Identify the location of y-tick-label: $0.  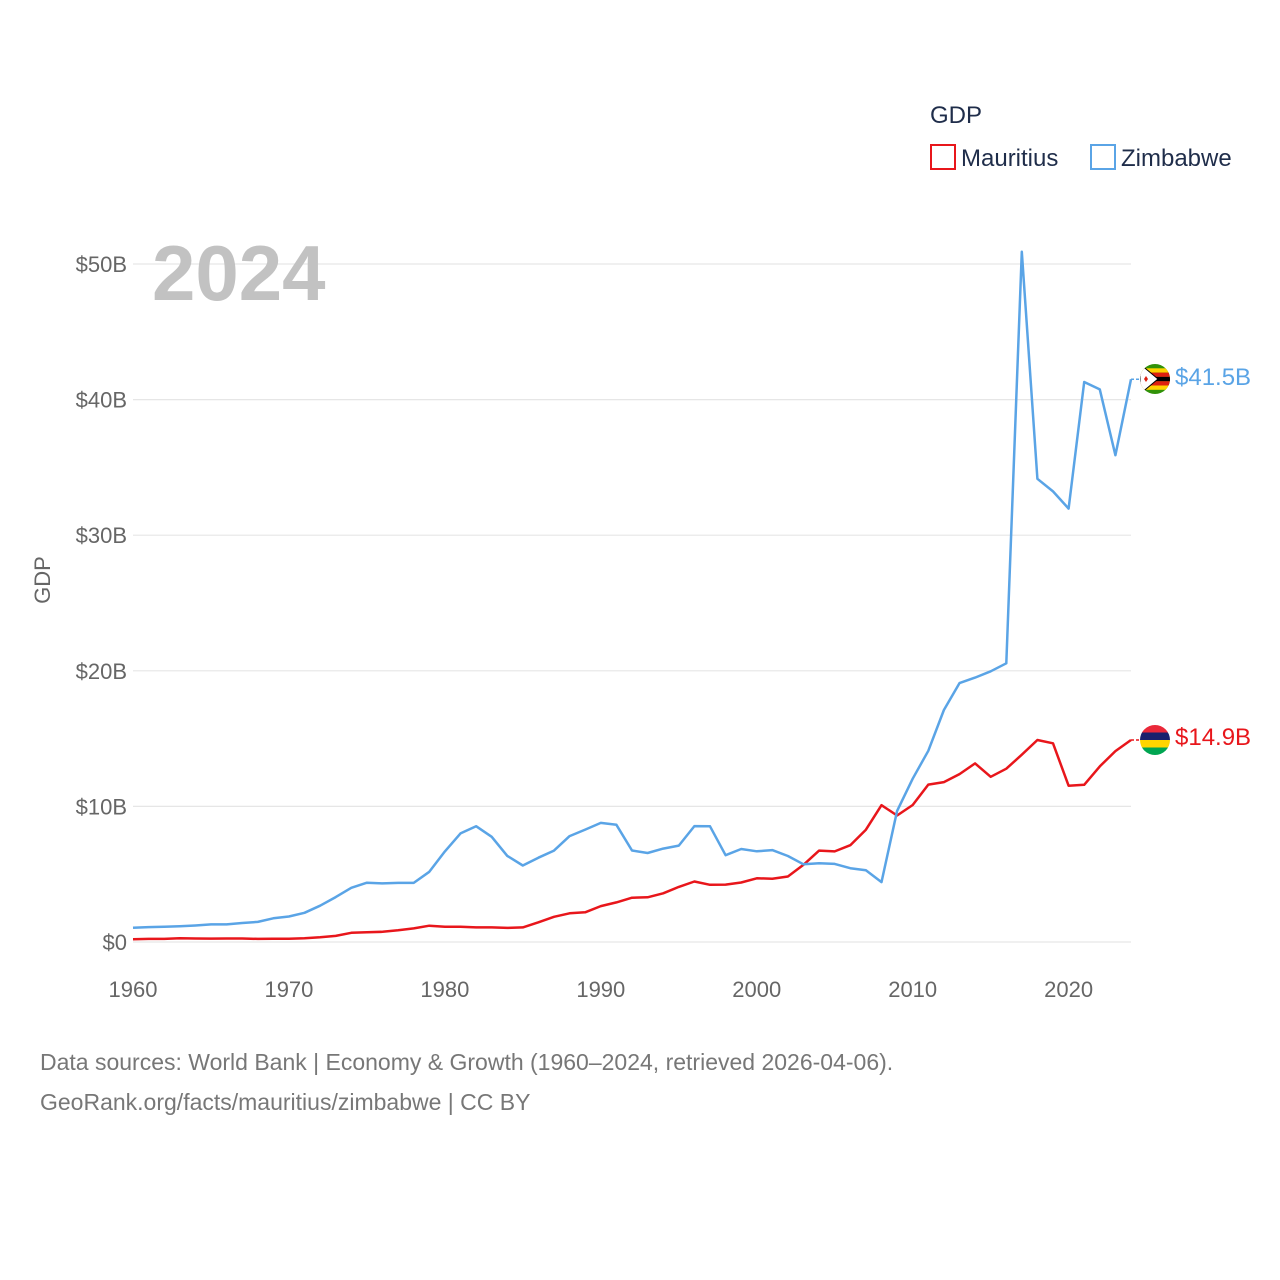
(115, 942).